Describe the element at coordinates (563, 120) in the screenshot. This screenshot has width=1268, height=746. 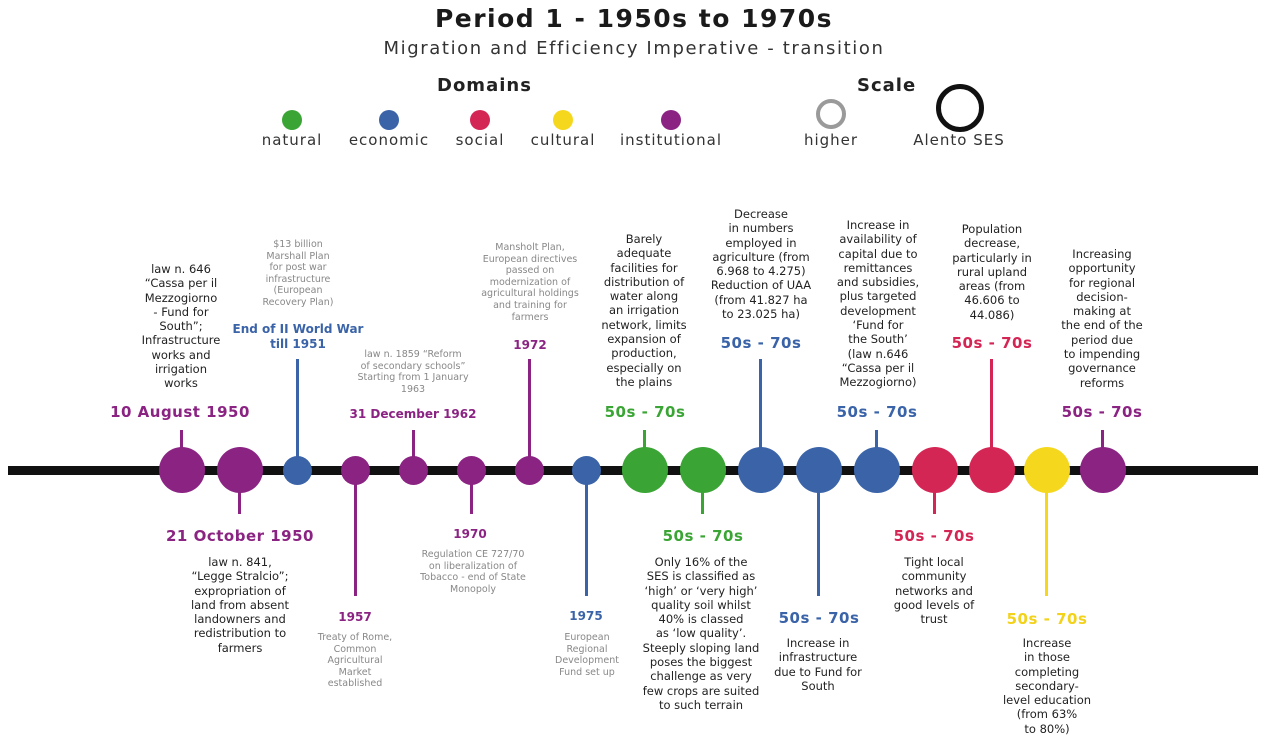
I see `cultural-legend-dot` at that location.